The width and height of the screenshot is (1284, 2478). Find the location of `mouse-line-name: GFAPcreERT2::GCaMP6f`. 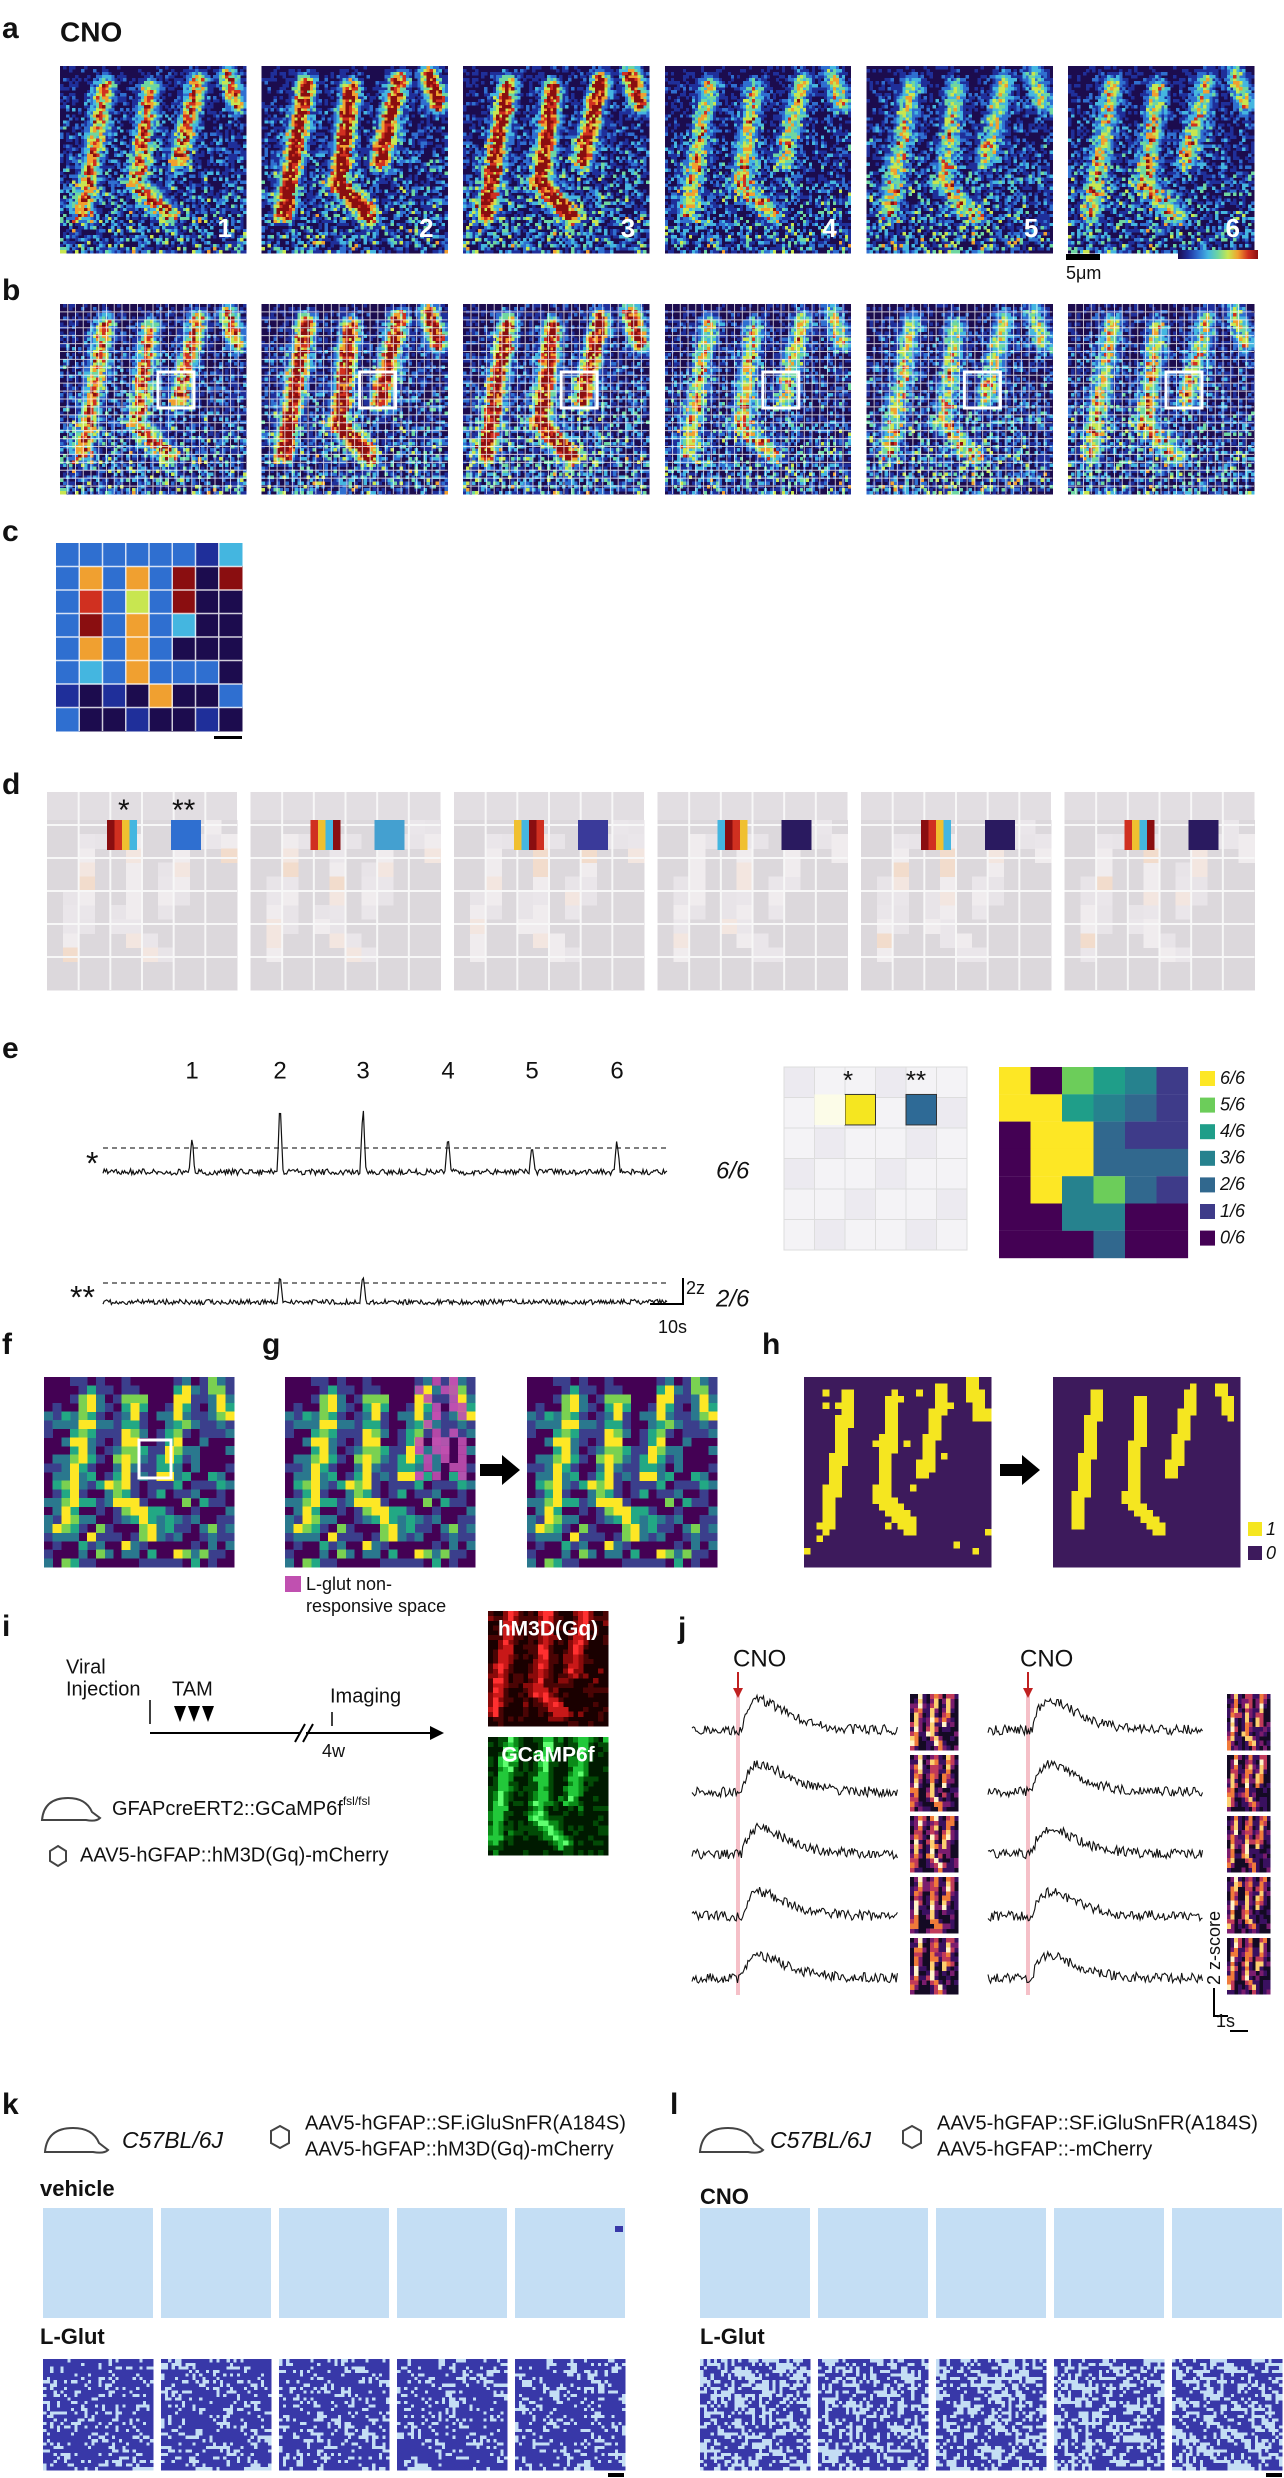

mouse-line-name: GFAPcreERT2::GCaMP6f is located at coordinates (227, 1809).